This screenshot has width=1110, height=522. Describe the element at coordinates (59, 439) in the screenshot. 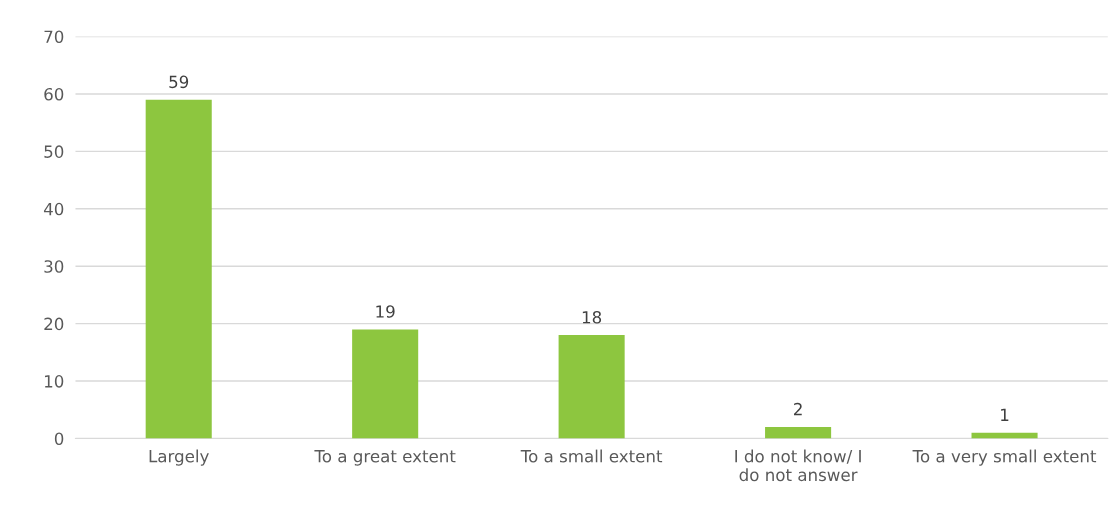

I see `y-tick-label: 0` at that location.